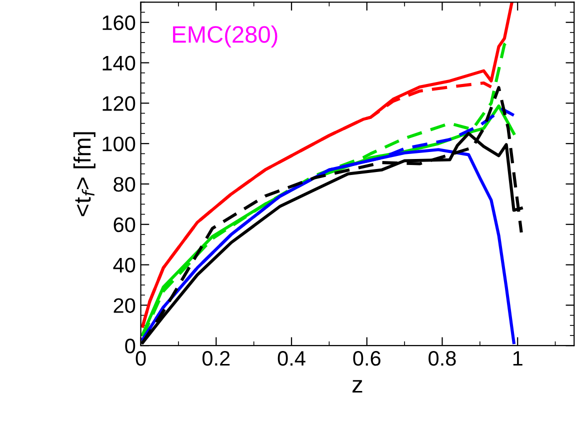  Describe the element at coordinates (119, 22) in the screenshot. I see `y-tick-label: 160` at that location.